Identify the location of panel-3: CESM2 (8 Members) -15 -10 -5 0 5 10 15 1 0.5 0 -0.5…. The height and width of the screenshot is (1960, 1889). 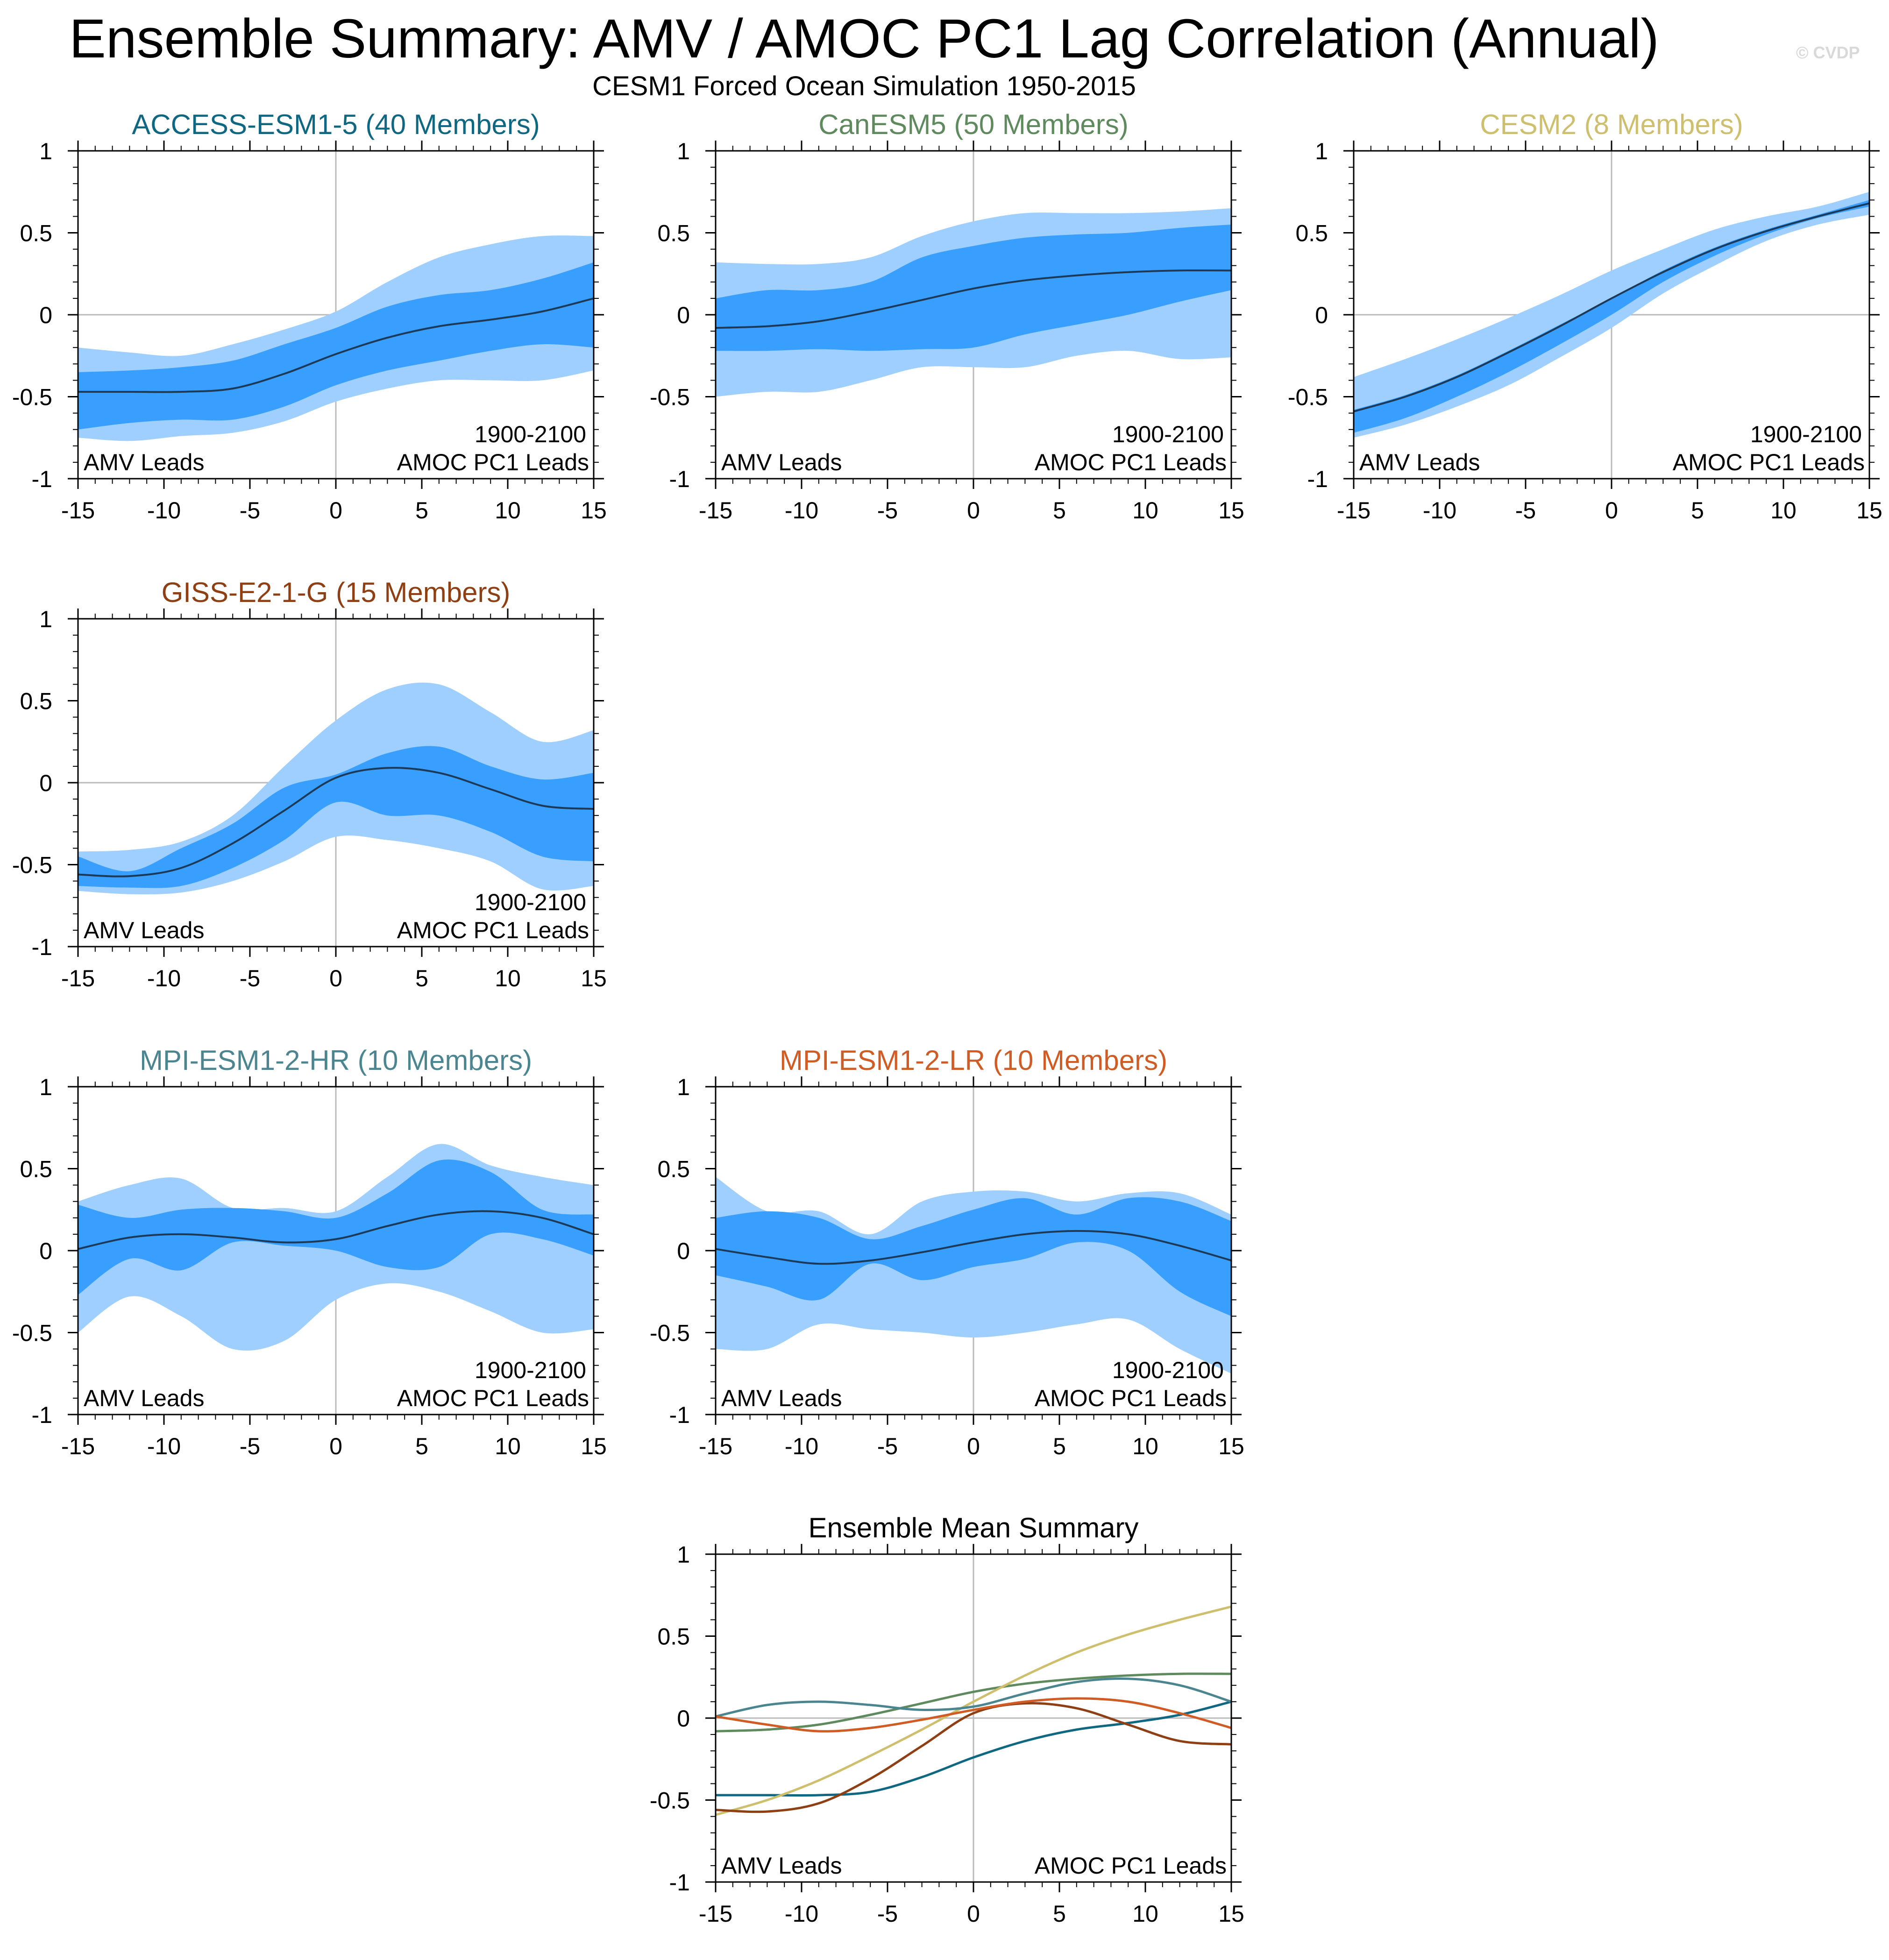
(1585, 317).